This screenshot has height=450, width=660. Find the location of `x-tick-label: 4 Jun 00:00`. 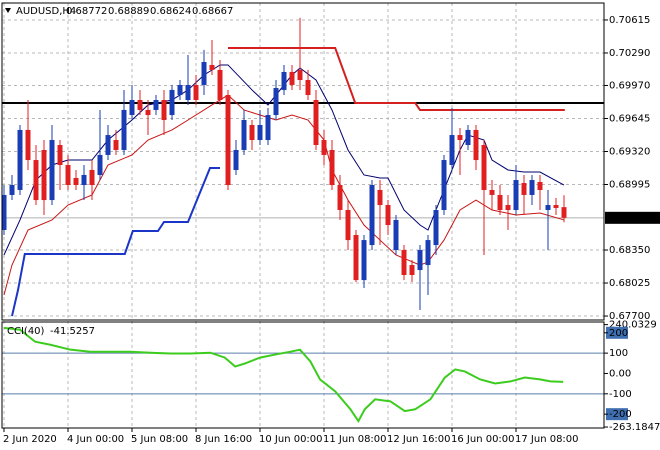

x-tick-label: 4 Jun 00:00 is located at coordinates (95, 439).